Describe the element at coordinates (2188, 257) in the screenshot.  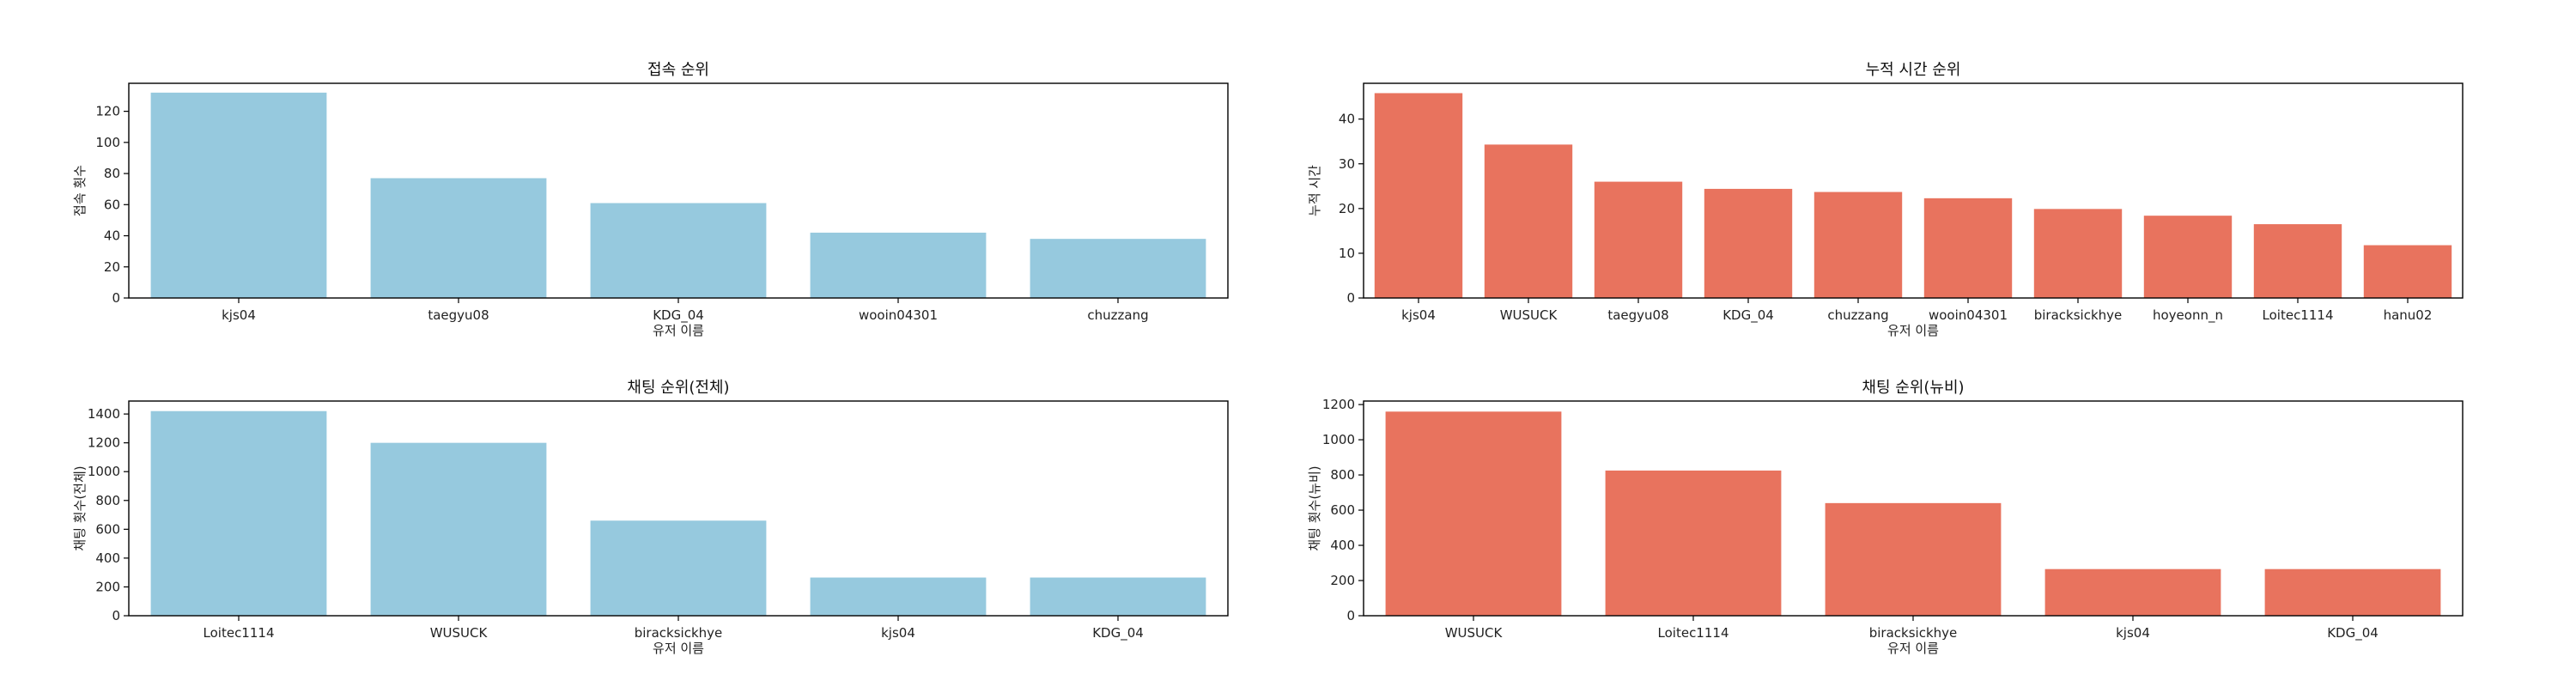
I see `bar-hoyeonn-n` at that location.